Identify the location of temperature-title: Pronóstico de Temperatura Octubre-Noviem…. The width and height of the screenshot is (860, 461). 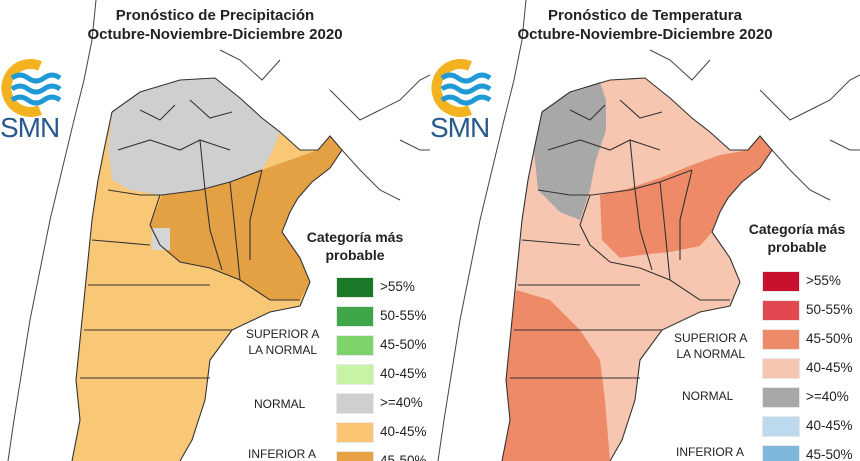
(645, 25).